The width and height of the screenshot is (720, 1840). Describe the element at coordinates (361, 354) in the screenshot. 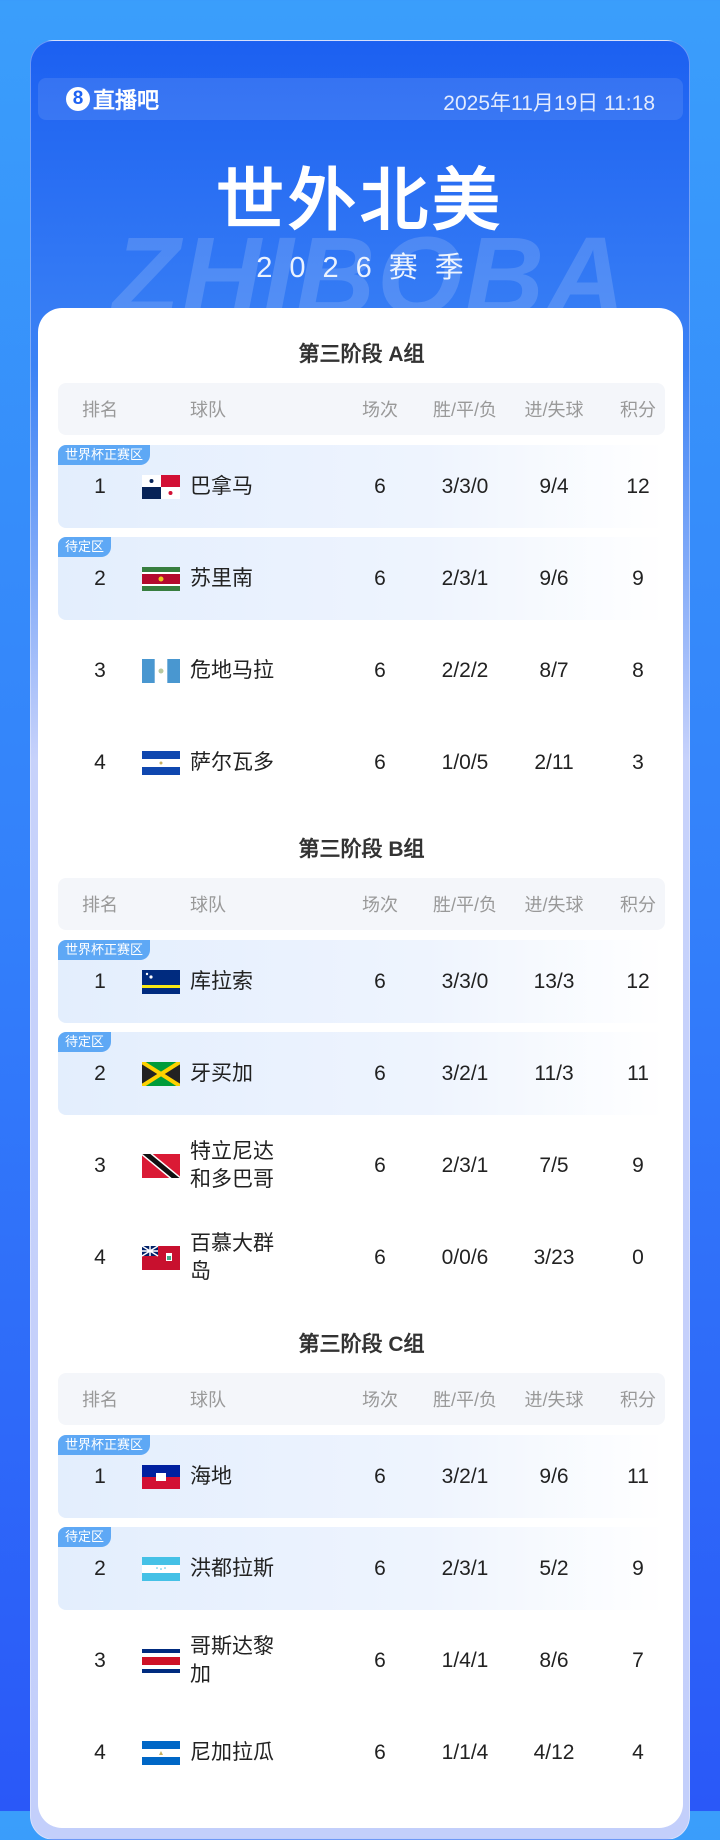

I see `group-title: 第三阶段 A组` at that location.